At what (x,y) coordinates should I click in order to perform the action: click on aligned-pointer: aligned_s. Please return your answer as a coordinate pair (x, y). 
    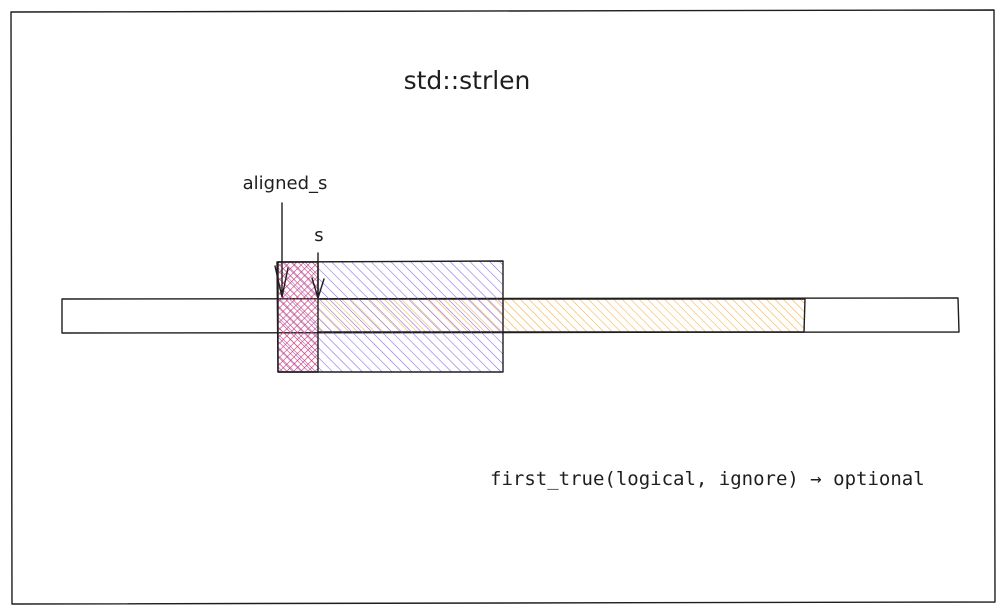
    Looking at the image, I should click on (285, 235).